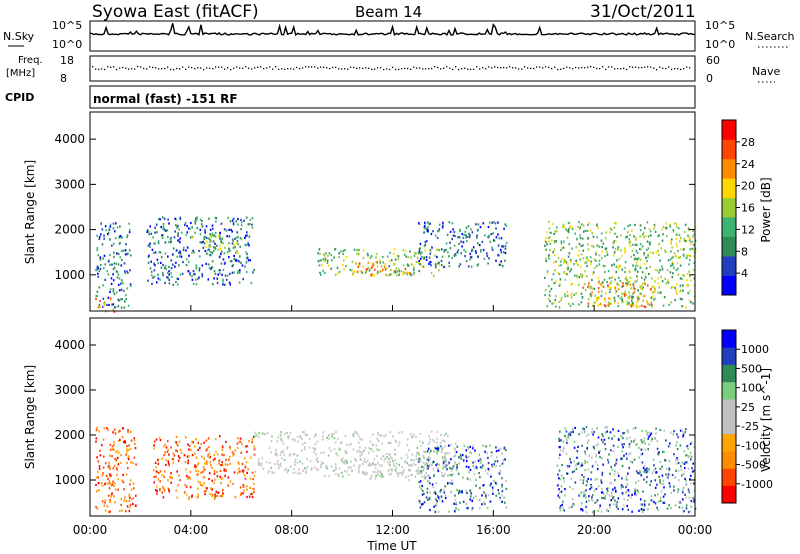 This screenshot has width=800, height=554. I want to click on nsearch-tick-top: 10^5, so click(720, 25).